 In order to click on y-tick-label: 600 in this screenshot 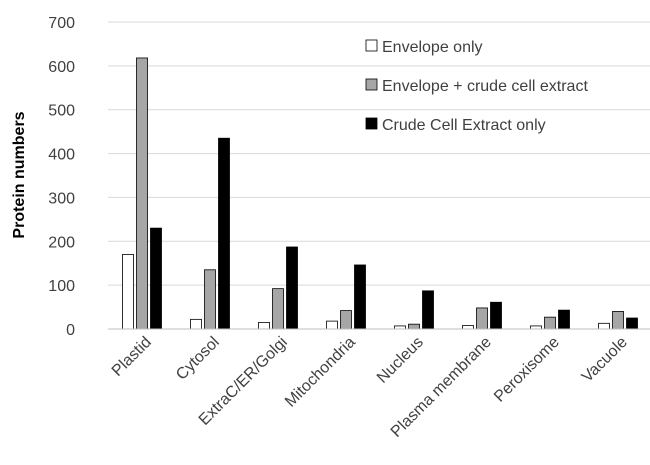, I will do `click(61, 67)`.